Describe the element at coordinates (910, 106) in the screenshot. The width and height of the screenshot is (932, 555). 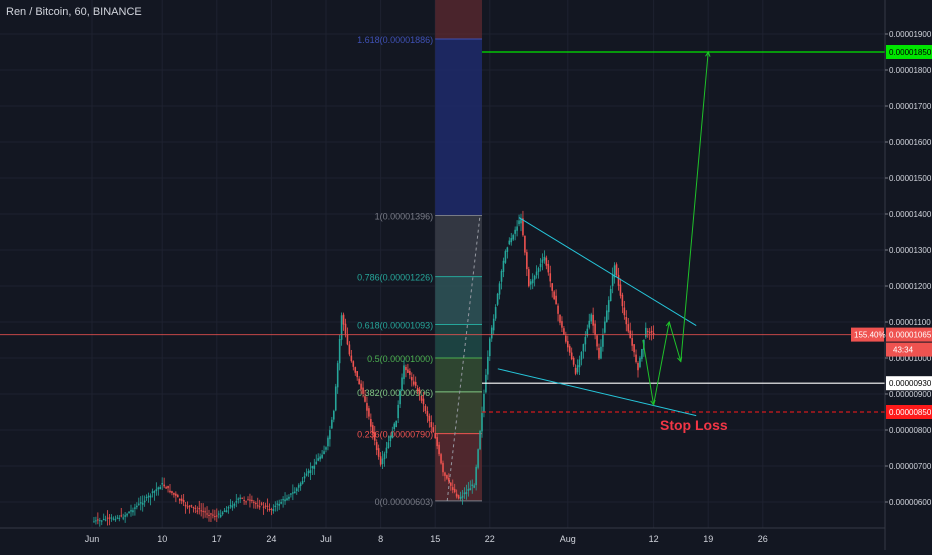
I see `price-tick-label: 0.00001700` at that location.